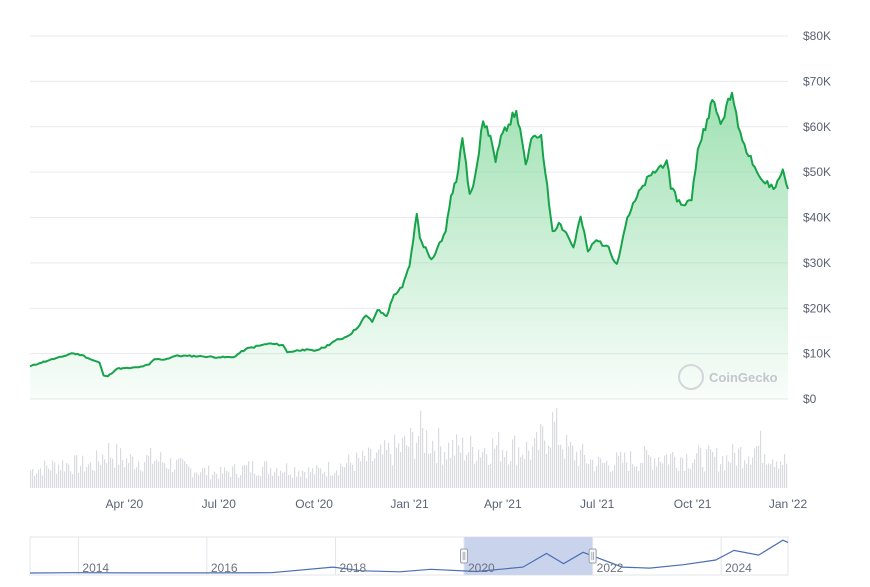 Image resolution: width=870 pixels, height=587 pixels. What do you see at coordinates (409, 504) in the screenshot?
I see `x-tick-label: Jan '21` at bounding box center [409, 504].